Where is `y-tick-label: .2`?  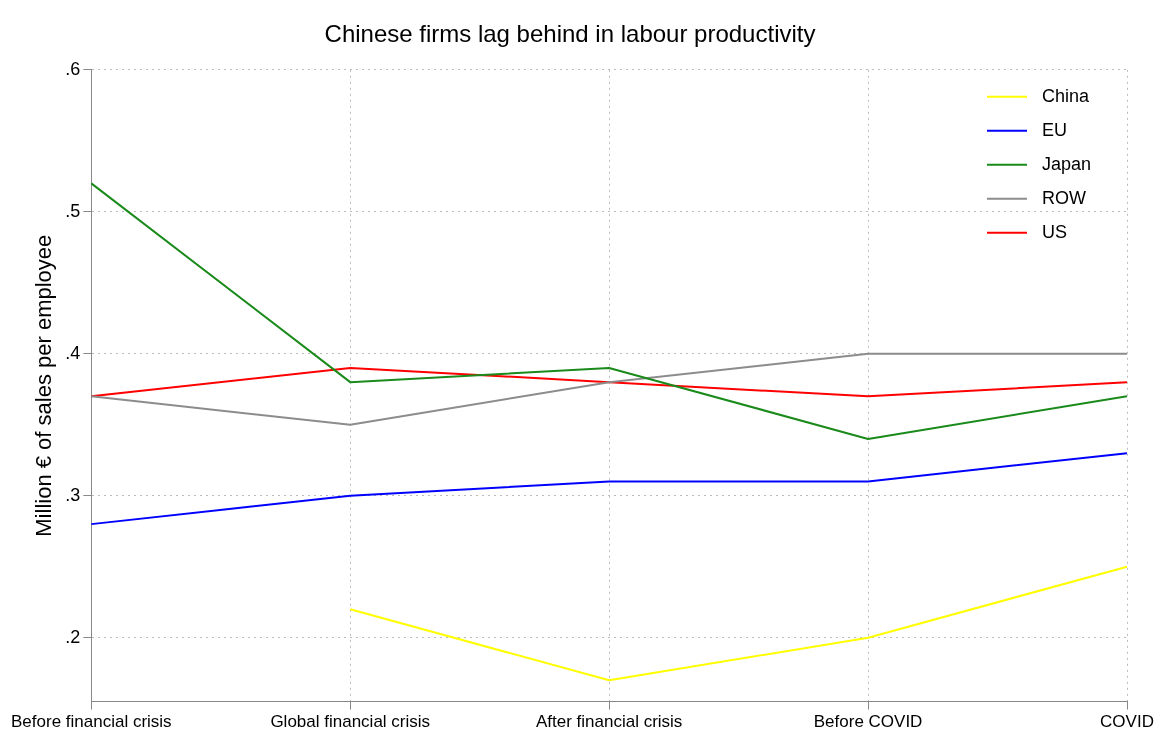
y-tick-label: .2 is located at coordinates (73, 636).